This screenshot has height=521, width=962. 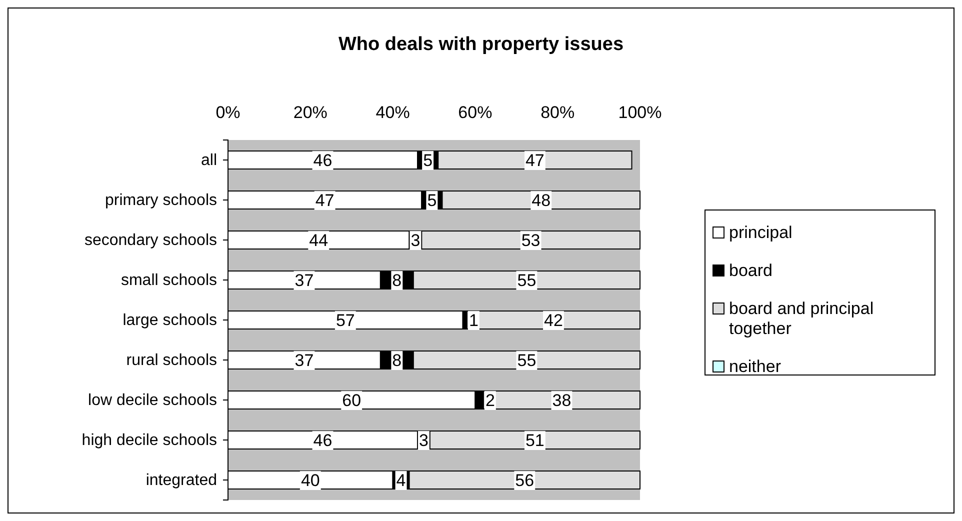 I want to click on data-label: 44, so click(x=318, y=240).